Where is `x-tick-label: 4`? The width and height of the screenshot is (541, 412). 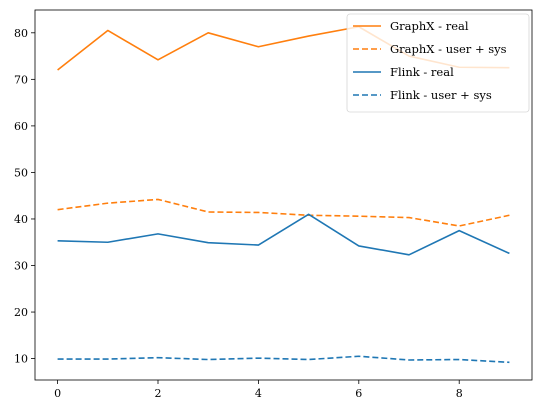 x-tick-label: 4 is located at coordinates (258, 393).